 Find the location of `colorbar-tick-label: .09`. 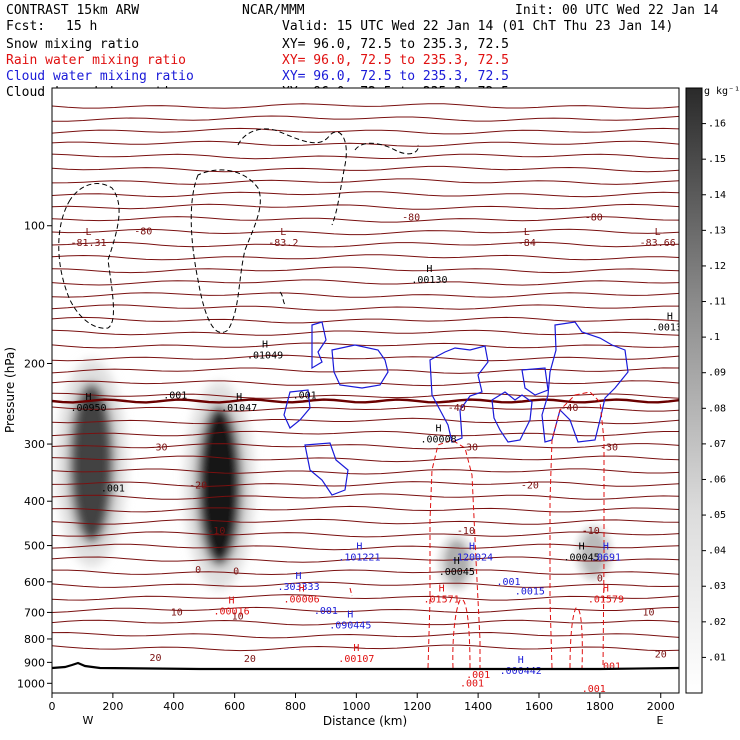

colorbar-tick-label: .09 is located at coordinates (717, 373).